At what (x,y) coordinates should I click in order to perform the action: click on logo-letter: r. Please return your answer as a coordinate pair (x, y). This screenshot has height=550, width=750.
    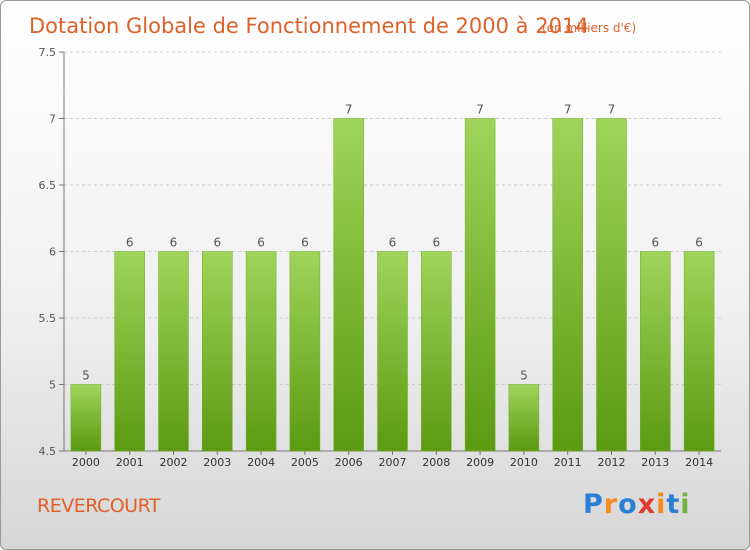
    Looking at the image, I should click on (611, 504).